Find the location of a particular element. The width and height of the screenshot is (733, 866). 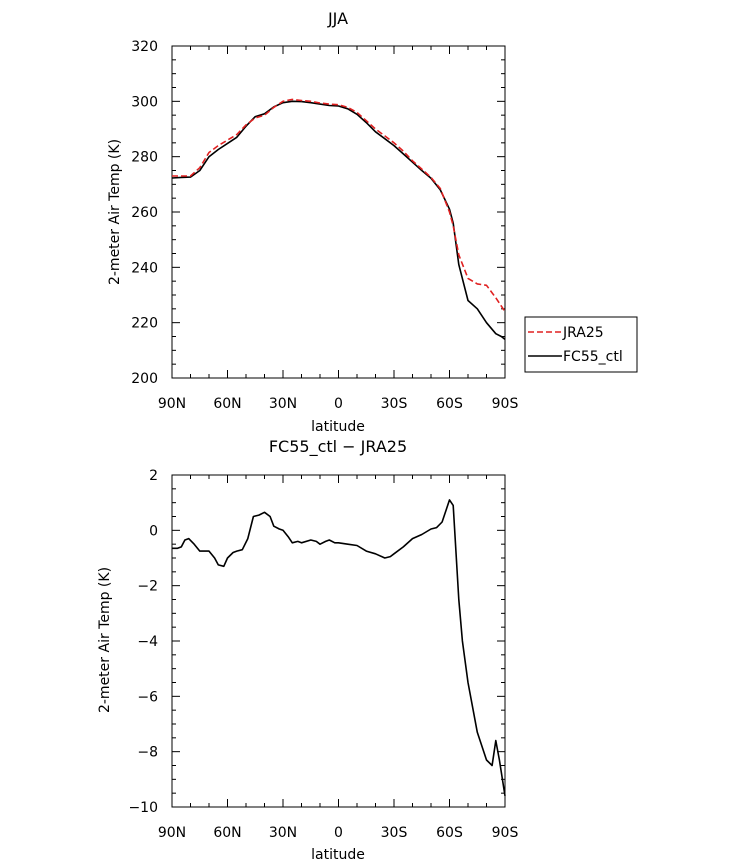

y-tick-label: 0 is located at coordinates (153, 531).